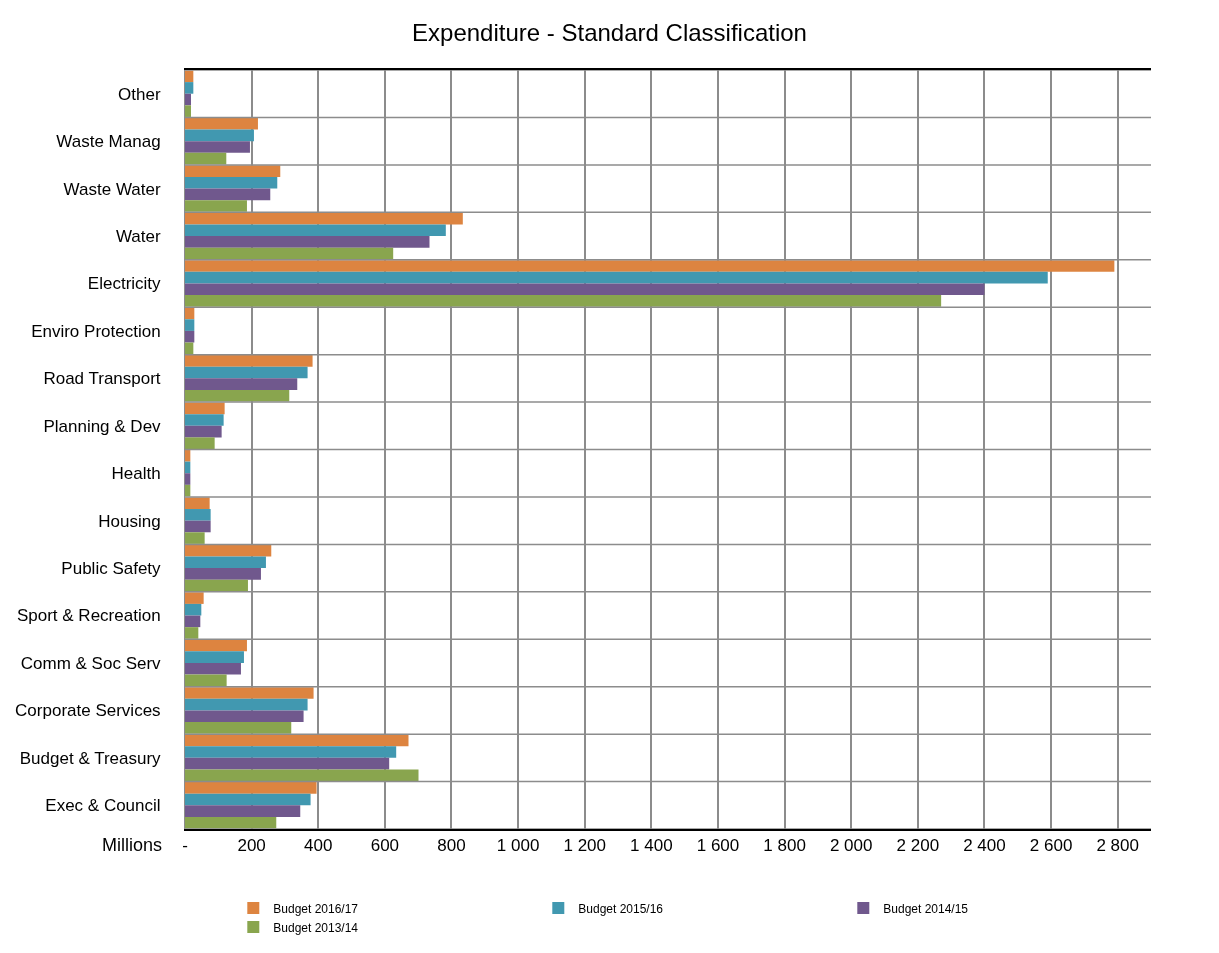 The image size is (1219, 953). What do you see at coordinates (621, 908) in the screenshot?
I see `legend-label: Budget 2015/16` at bounding box center [621, 908].